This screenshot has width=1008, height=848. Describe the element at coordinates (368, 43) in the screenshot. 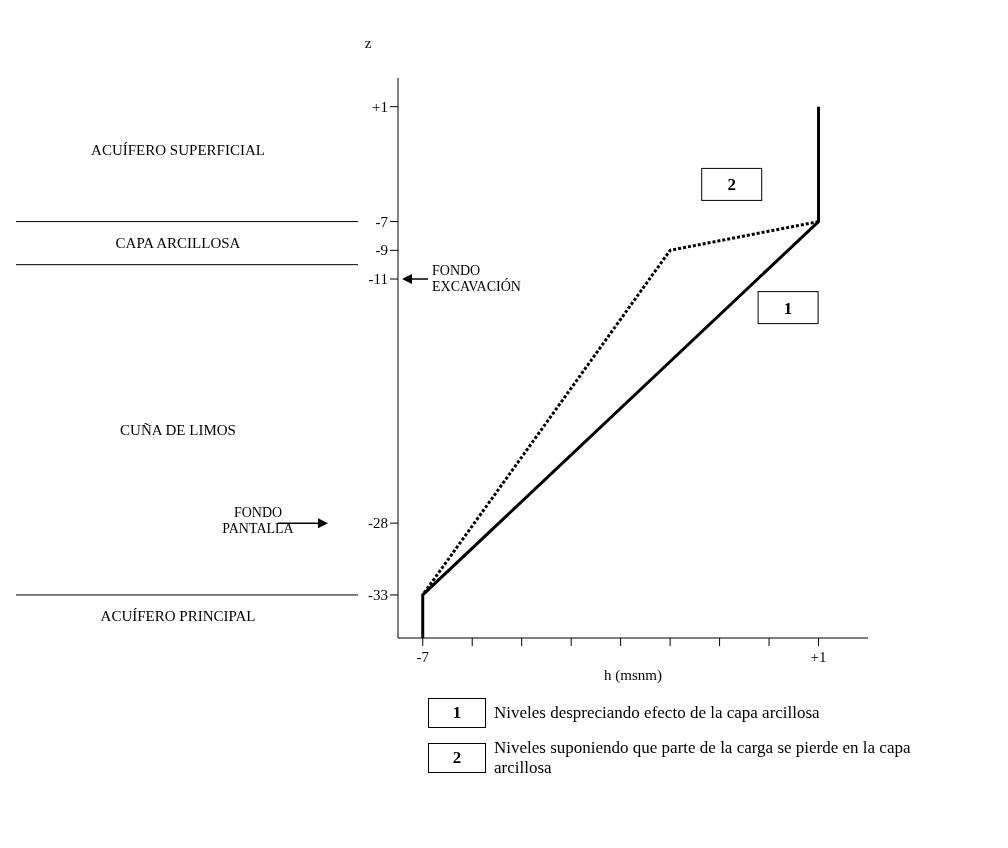

I see `y-axis-title: z` at that location.